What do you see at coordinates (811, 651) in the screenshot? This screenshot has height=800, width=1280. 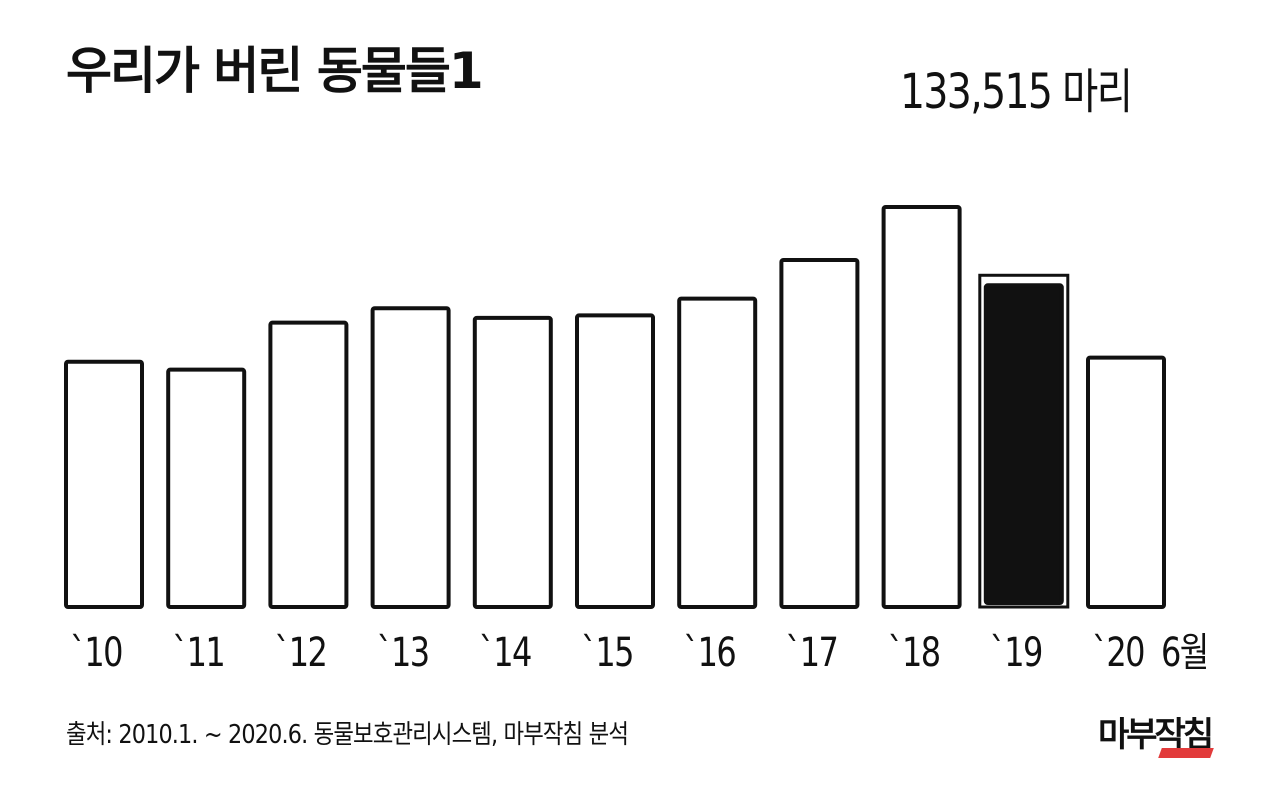 I see `tick-label-7: `17` at bounding box center [811, 651].